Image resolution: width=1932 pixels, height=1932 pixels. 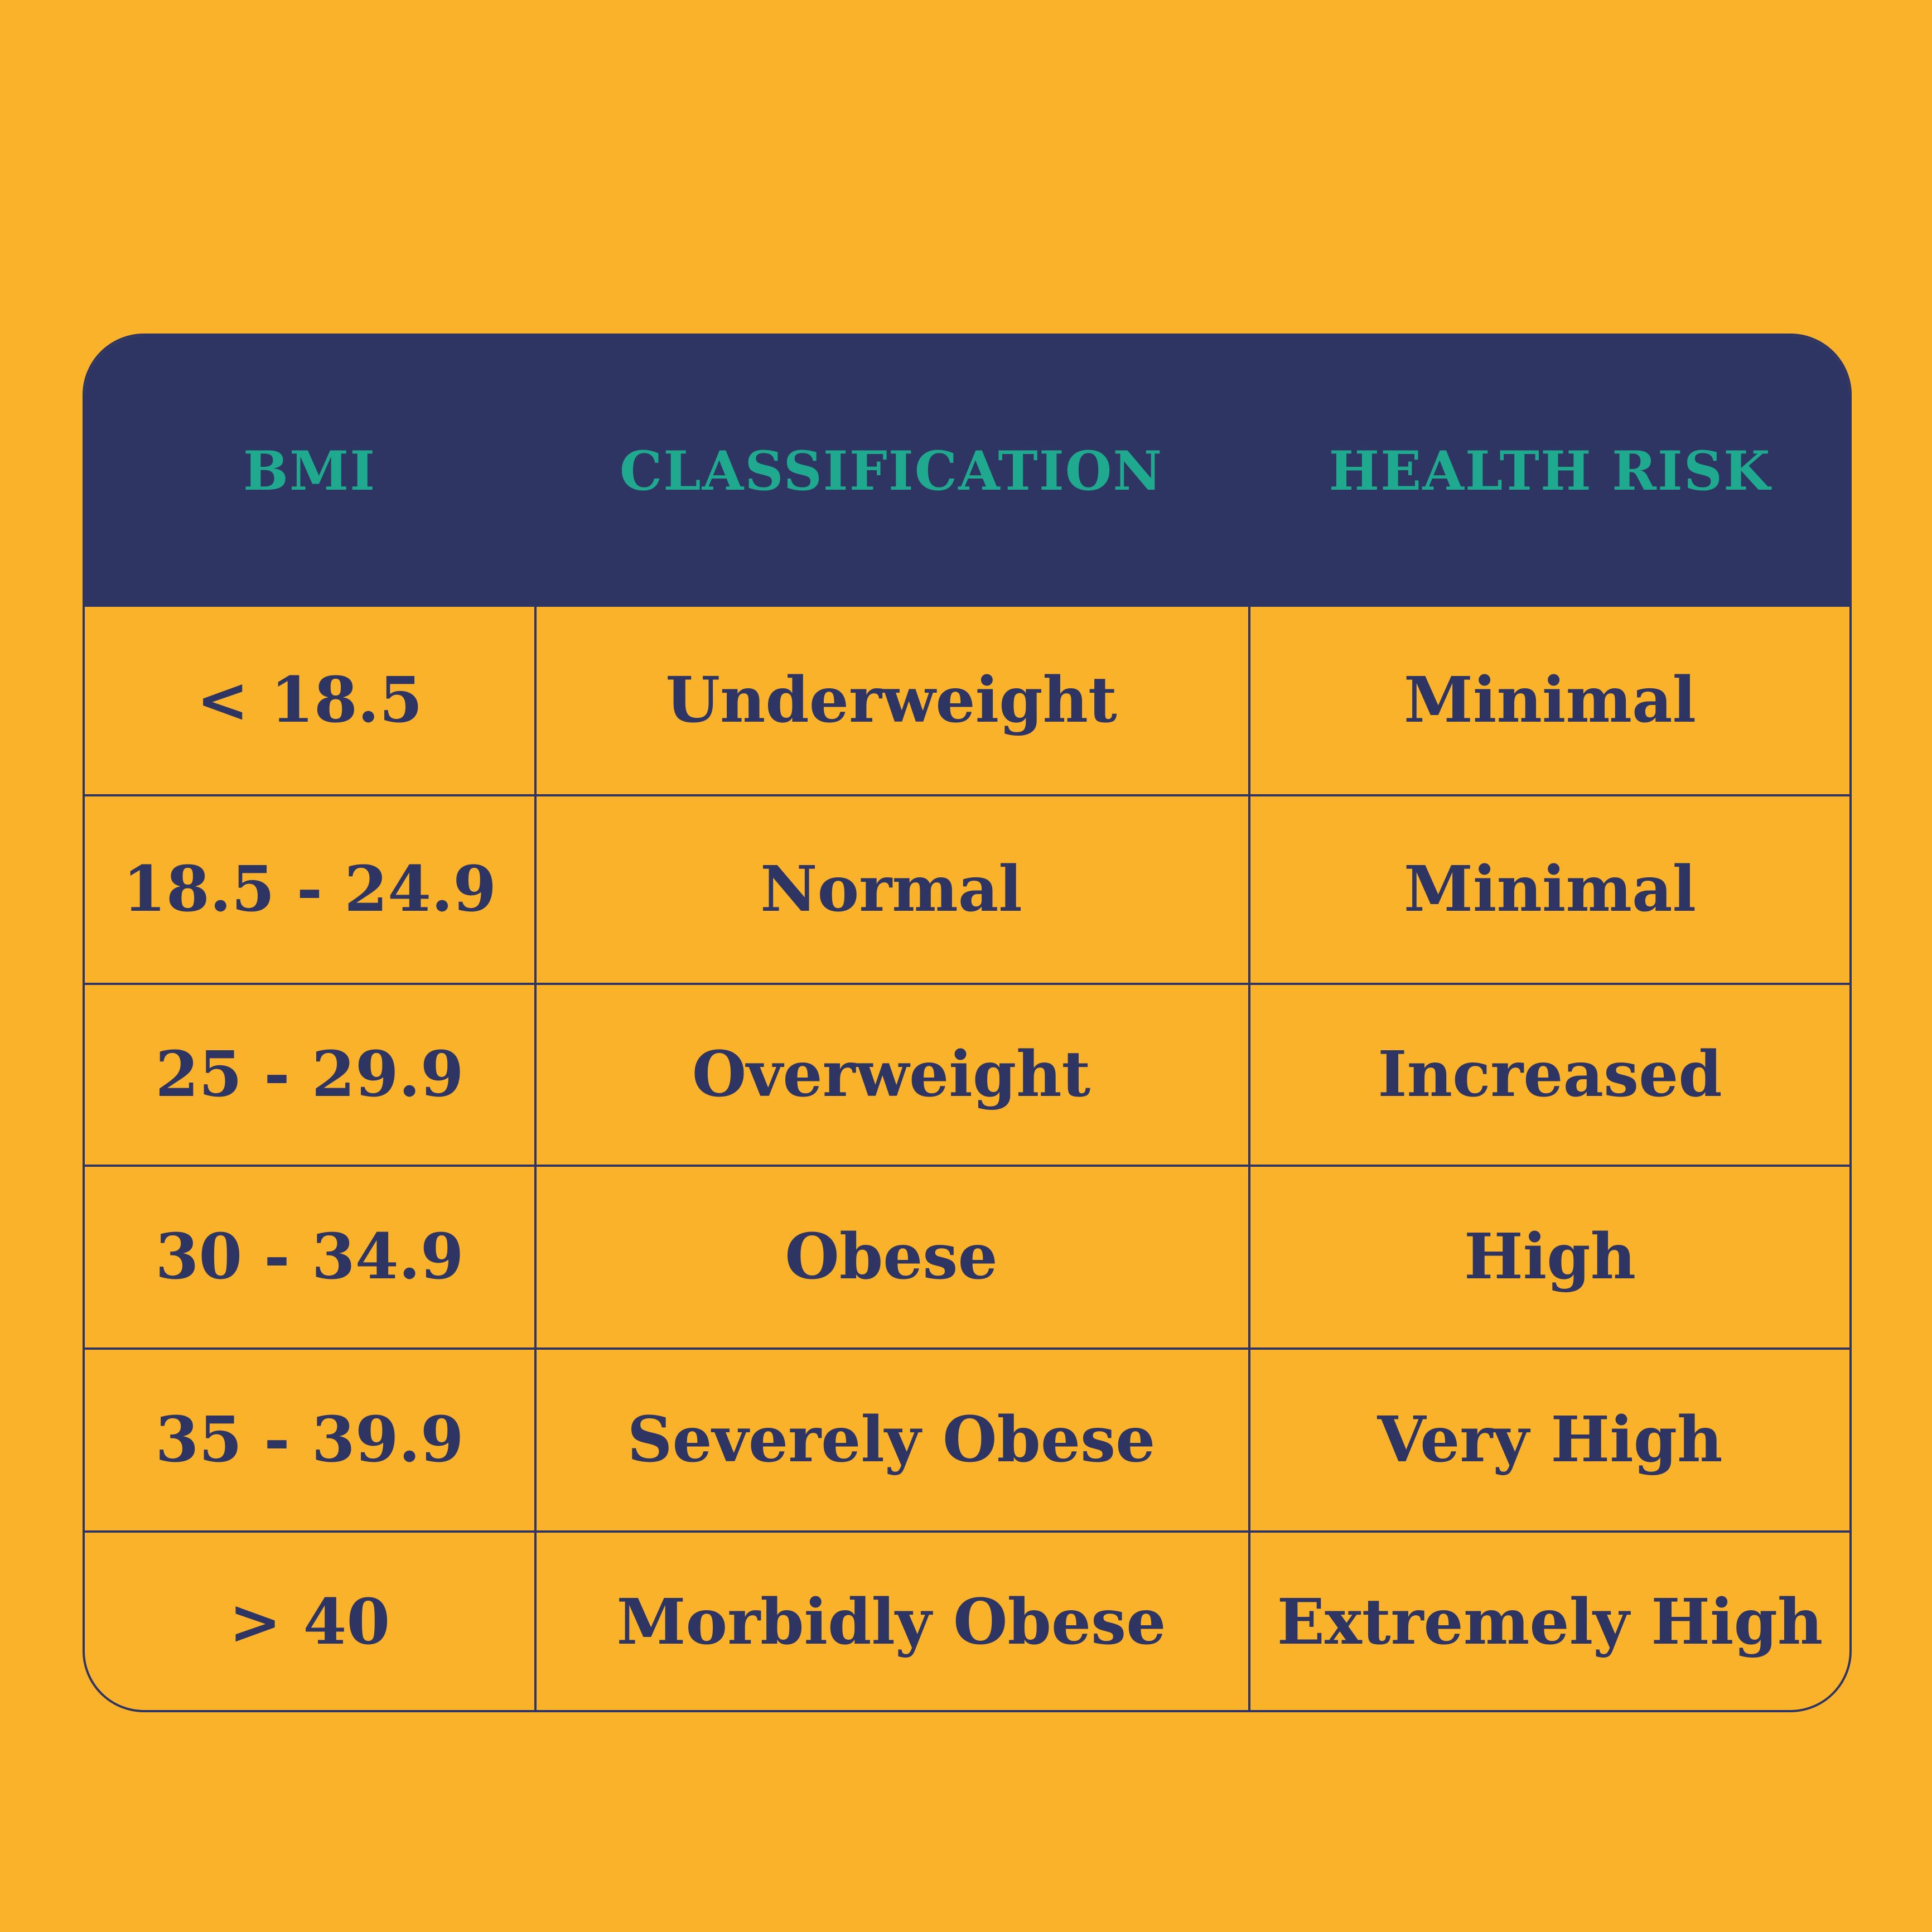 I want to click on cell-health-risk: High, so click(x=1550, y=1256).